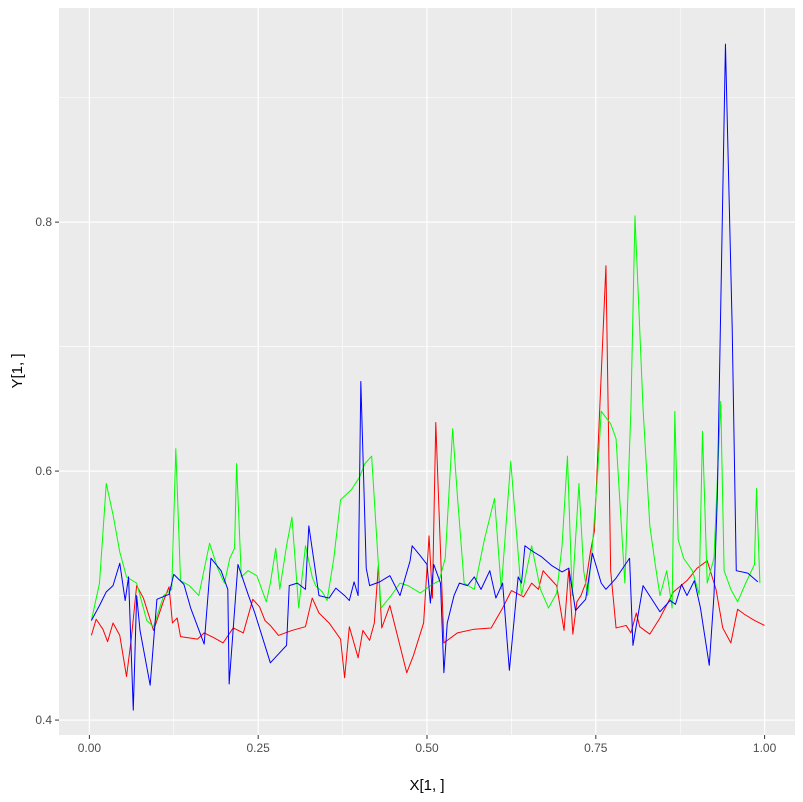 The image size is (803, 802). I want to click on x-tick-label: 1.00, so click(765, 748).